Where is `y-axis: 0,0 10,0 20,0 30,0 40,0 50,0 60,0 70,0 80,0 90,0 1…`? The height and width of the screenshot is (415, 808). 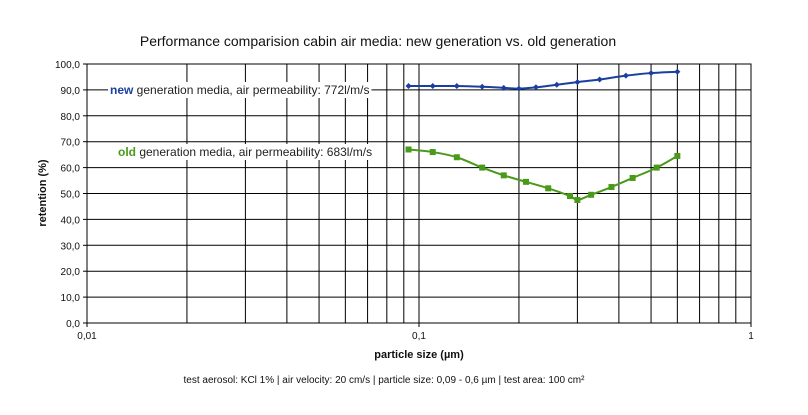
y-axis: 0,0 10,0 20,0 30,0 40,0 50,0 60,0 70,0 80,0 90,0 1… is located at coordinates (71, 195).